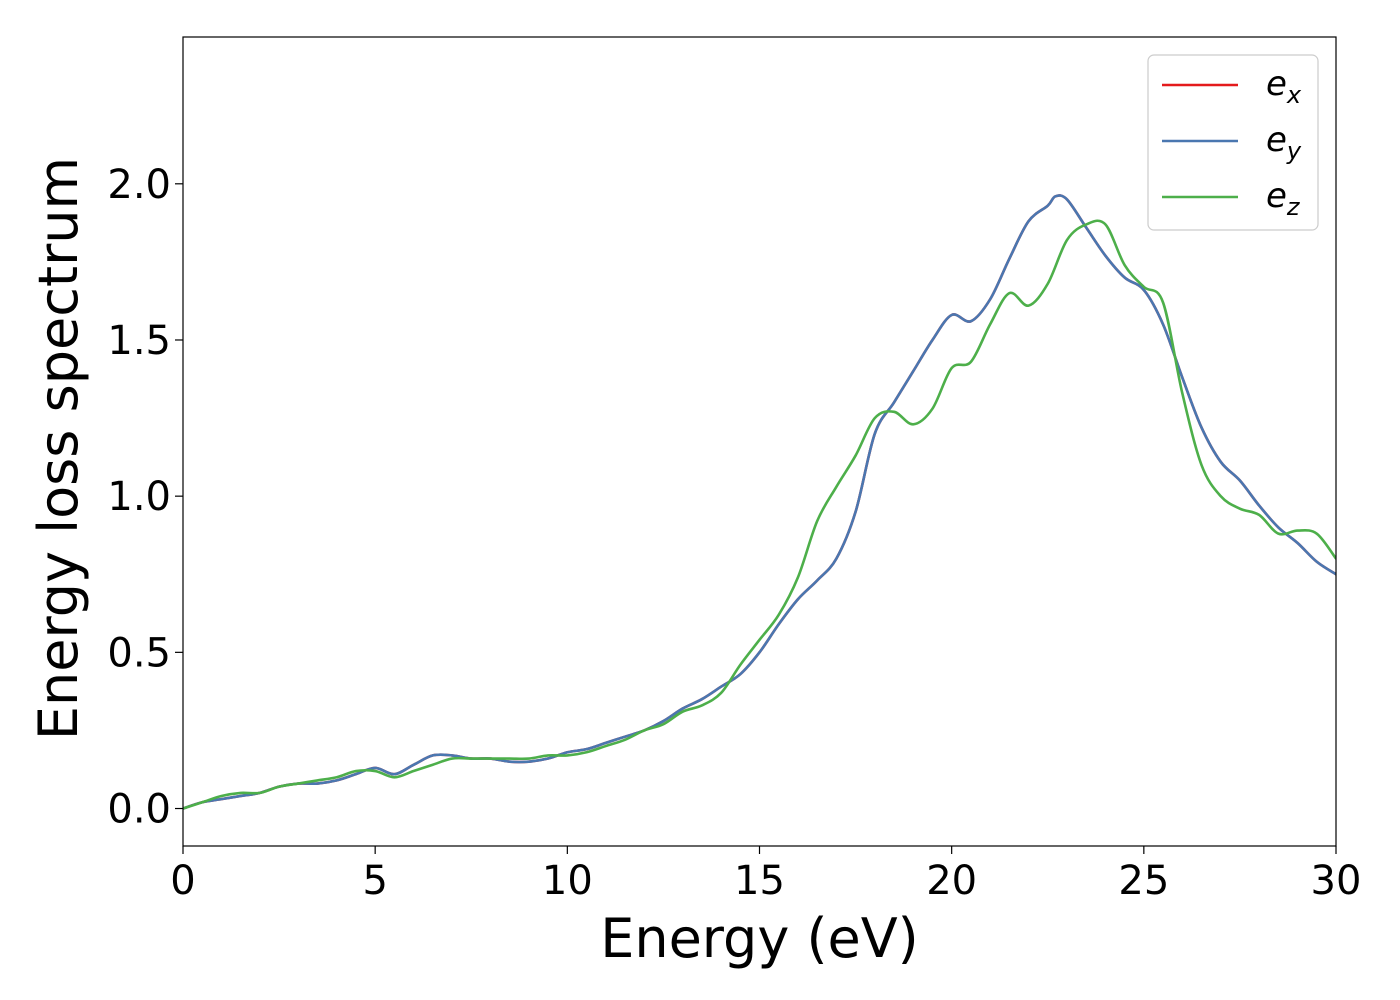 This screenshot has height=1000, width=1400. What do you see at coordinates (567, 881) in the screenshot?
I see `x-tick-label: 10` at bounding box center [567, 881].